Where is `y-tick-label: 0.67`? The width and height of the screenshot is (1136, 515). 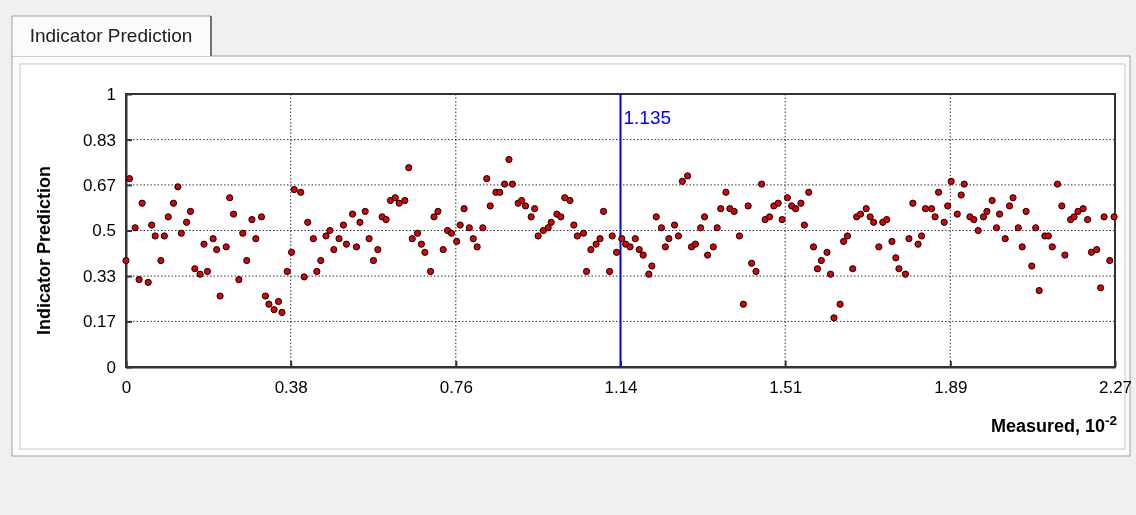
y-tick-label: 0.67 is located at coordinates (99, 185).